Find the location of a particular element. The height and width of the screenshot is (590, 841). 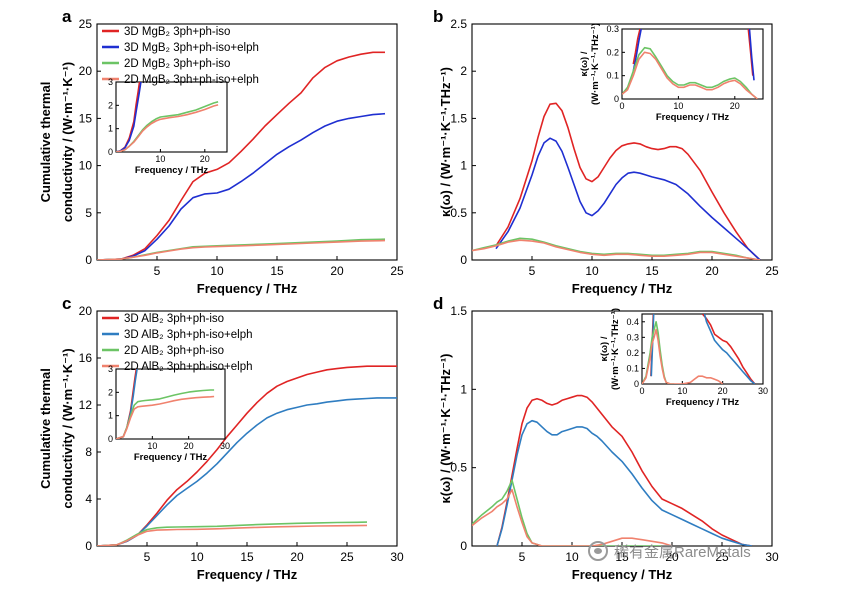

legend-entry: 3D MgB₂ 3ph+ph-iso is located at coordinates (177, 32).